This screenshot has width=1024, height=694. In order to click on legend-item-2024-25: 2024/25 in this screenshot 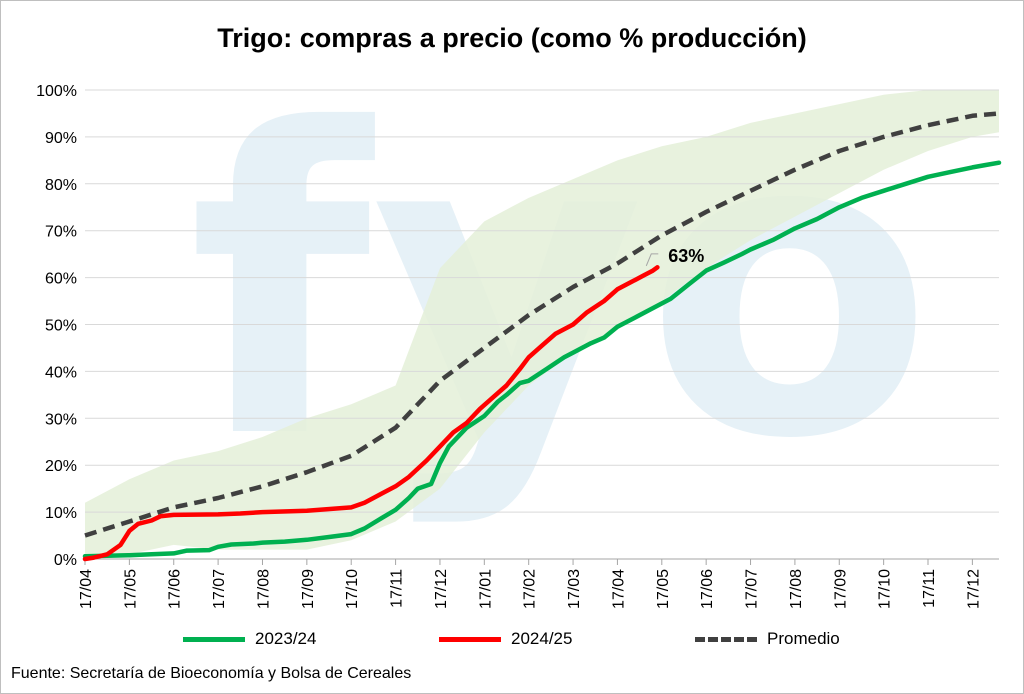, I will do `click(505, 639)`.